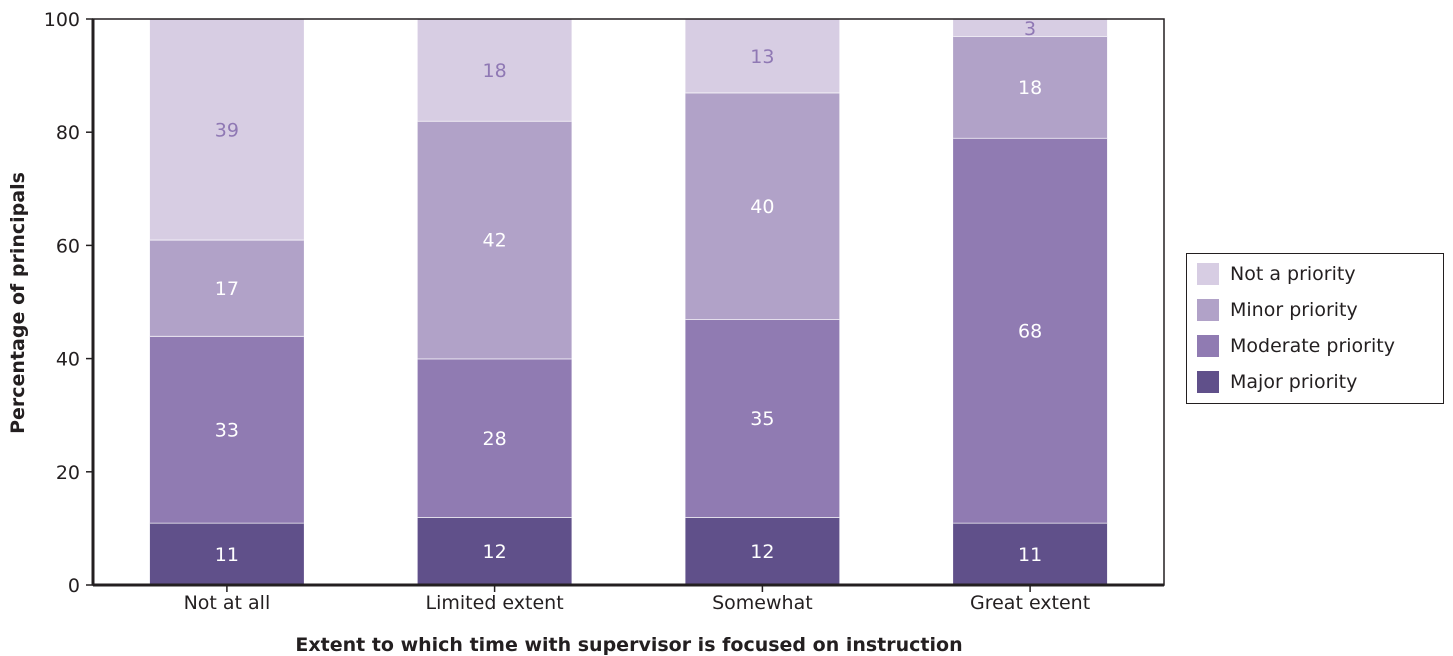 The height and width of the screenshot is (656, 1453). I want to click on data-label: 33, so click(227, 430).